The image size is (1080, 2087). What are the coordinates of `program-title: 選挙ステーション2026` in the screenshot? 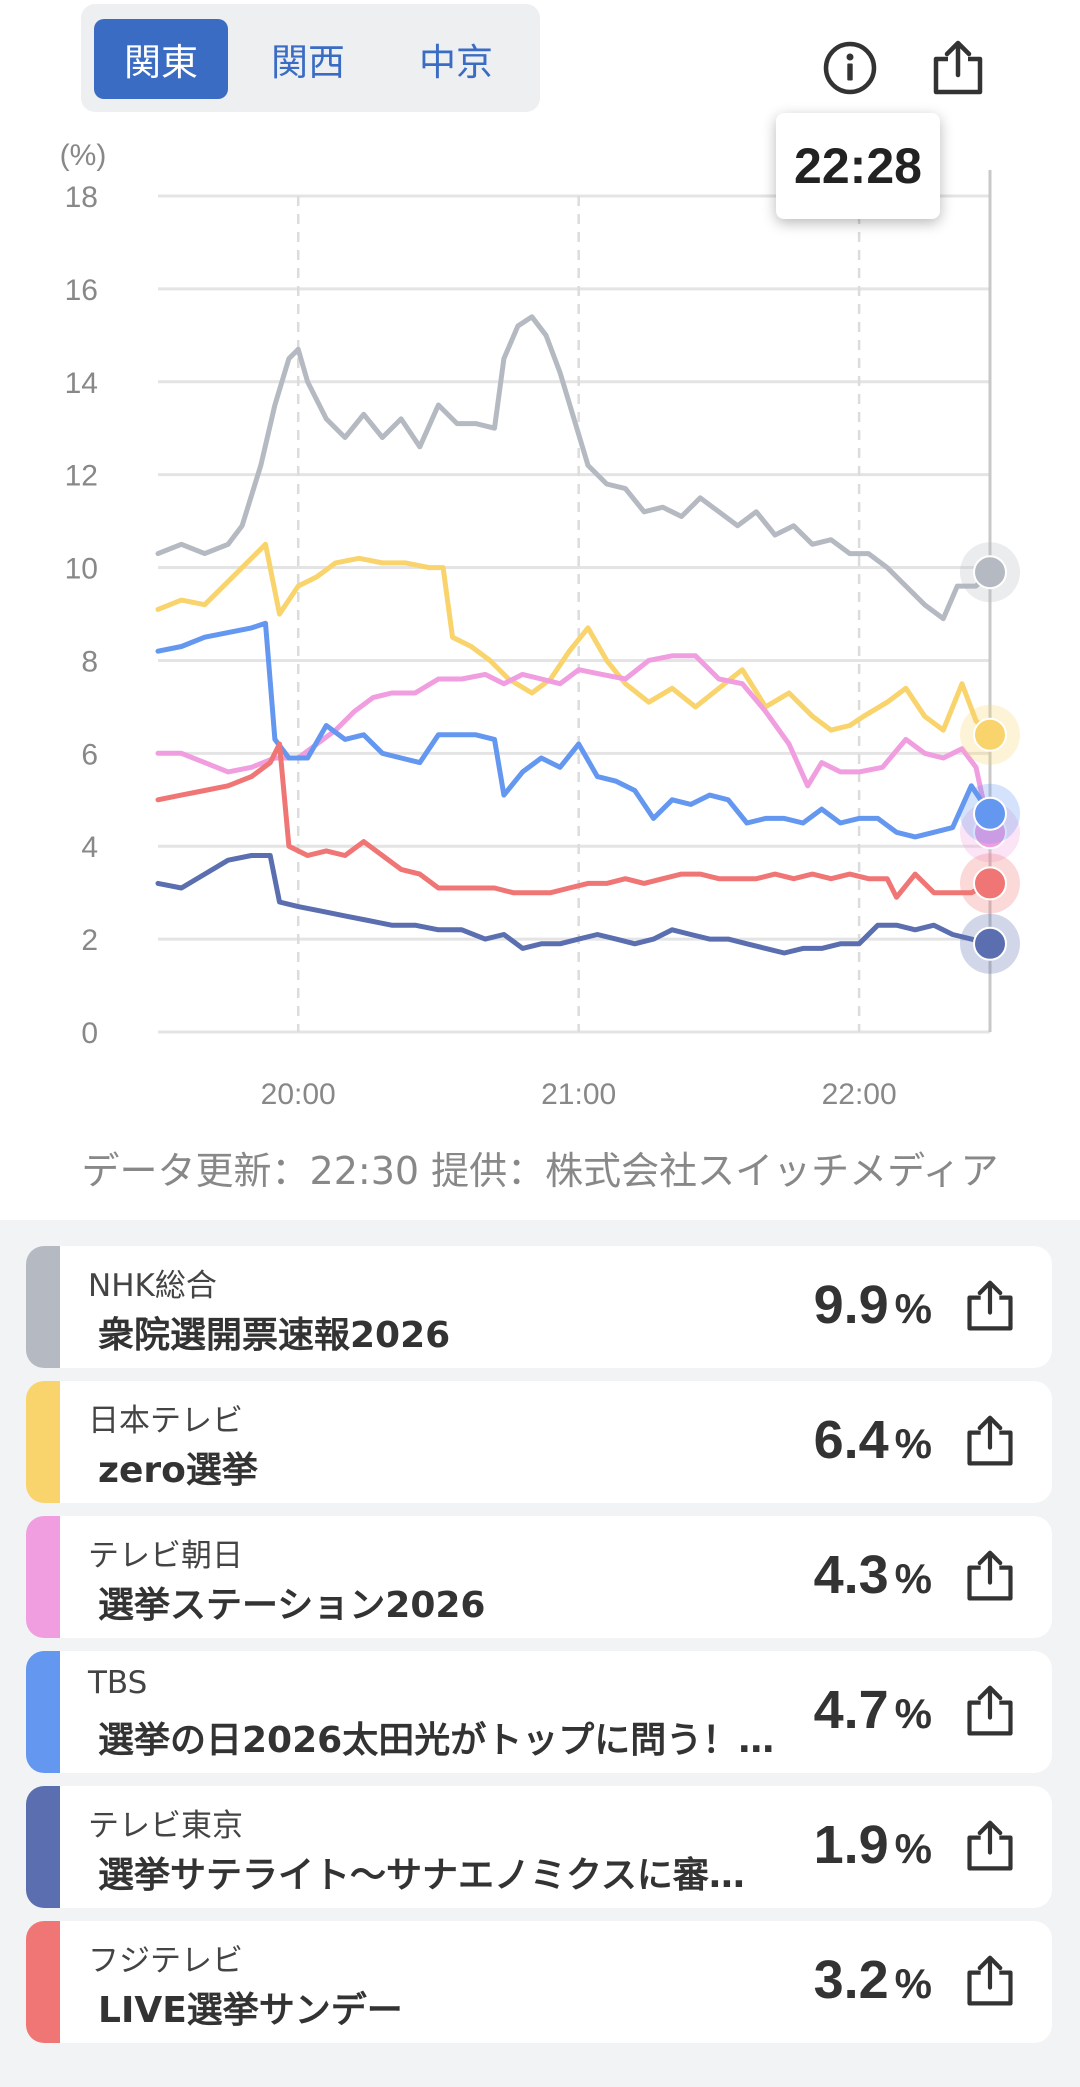 It's located at (292, 1605).